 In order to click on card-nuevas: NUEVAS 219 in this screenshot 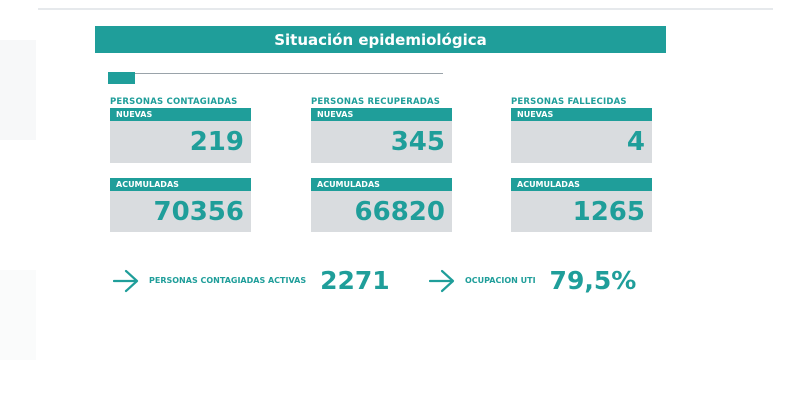, I will do `click(180, 135)`.